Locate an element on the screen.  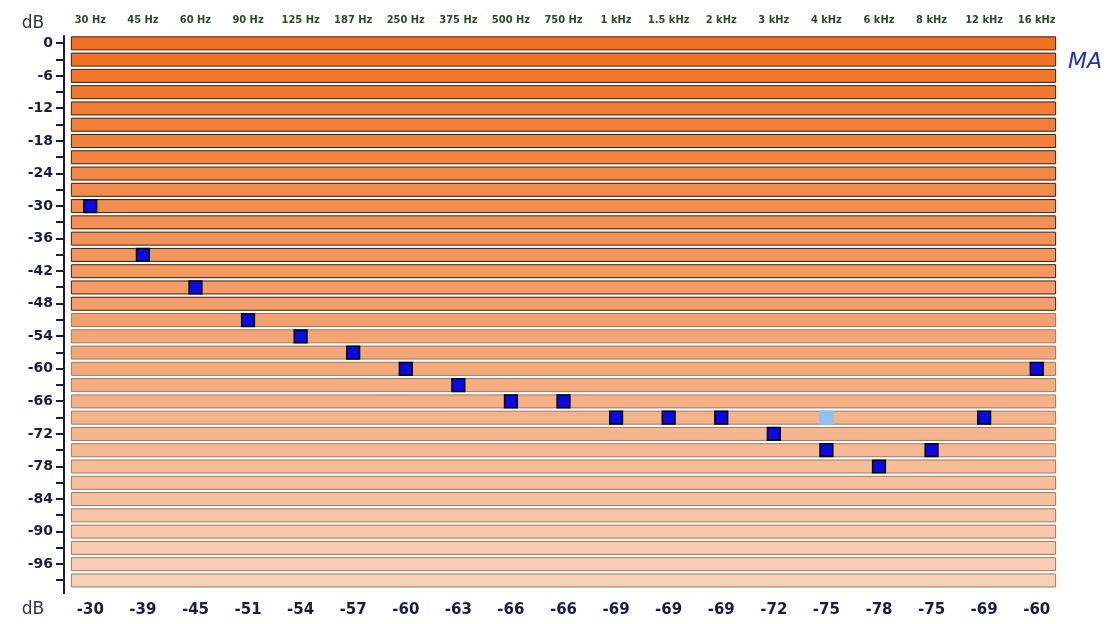
y-tick-label: -78 is located at coordinates (40, 465).